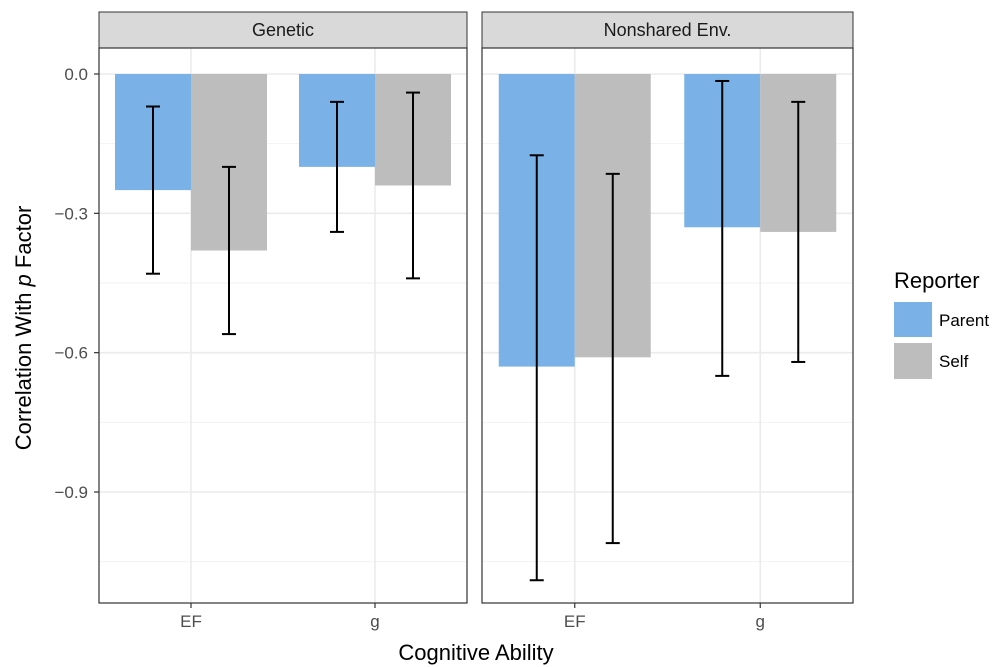 The image size is (1003, 667). I want to click on legend-label-parent: Parent, so click(964, 320).